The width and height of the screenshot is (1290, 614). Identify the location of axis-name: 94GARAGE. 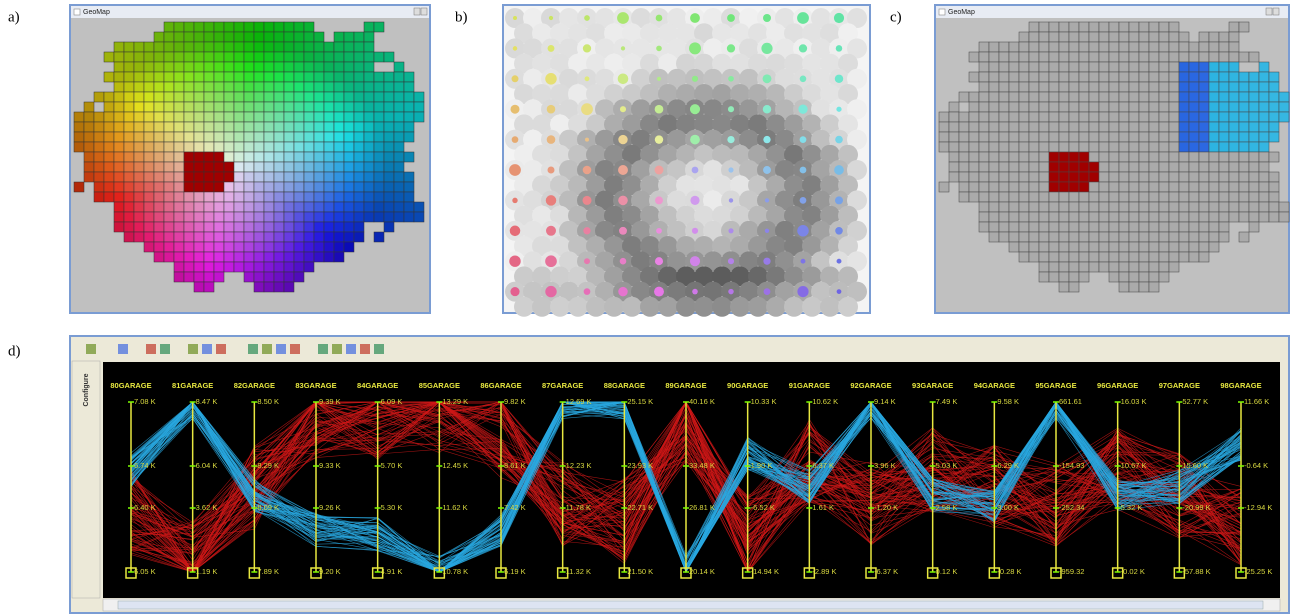
(994, 385).